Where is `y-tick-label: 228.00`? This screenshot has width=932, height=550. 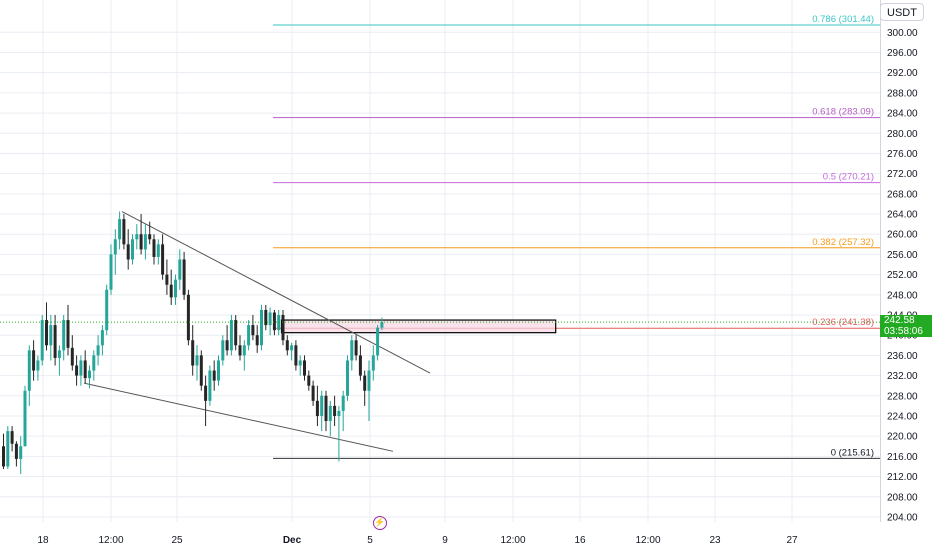 y-tick-label: 228.00 is located at coordinates (902, 396).